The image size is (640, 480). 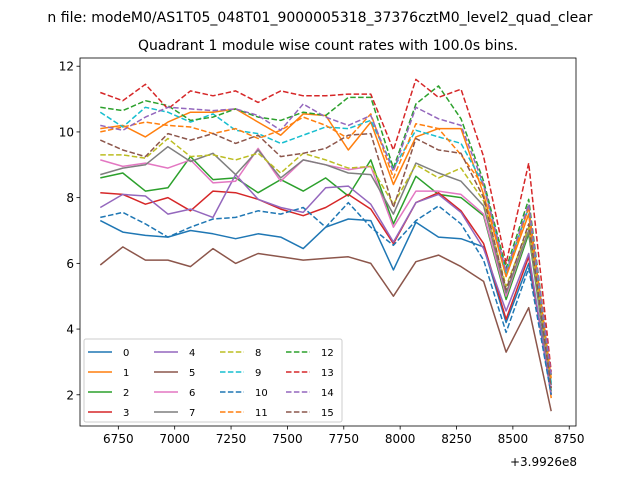 What do you see at coordinates (327, 373) in the screenshot?
I see `legend-label-13: 13` at bounding box center [327, 373].